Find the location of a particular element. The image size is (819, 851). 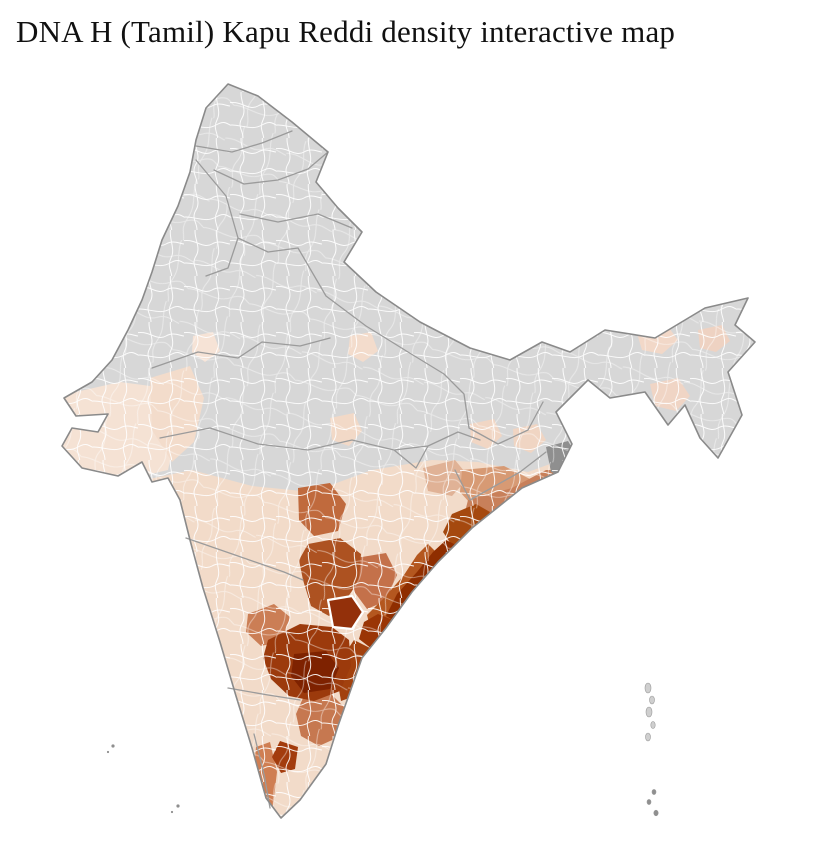

andaman-islands is located at coordinates (651, 749).